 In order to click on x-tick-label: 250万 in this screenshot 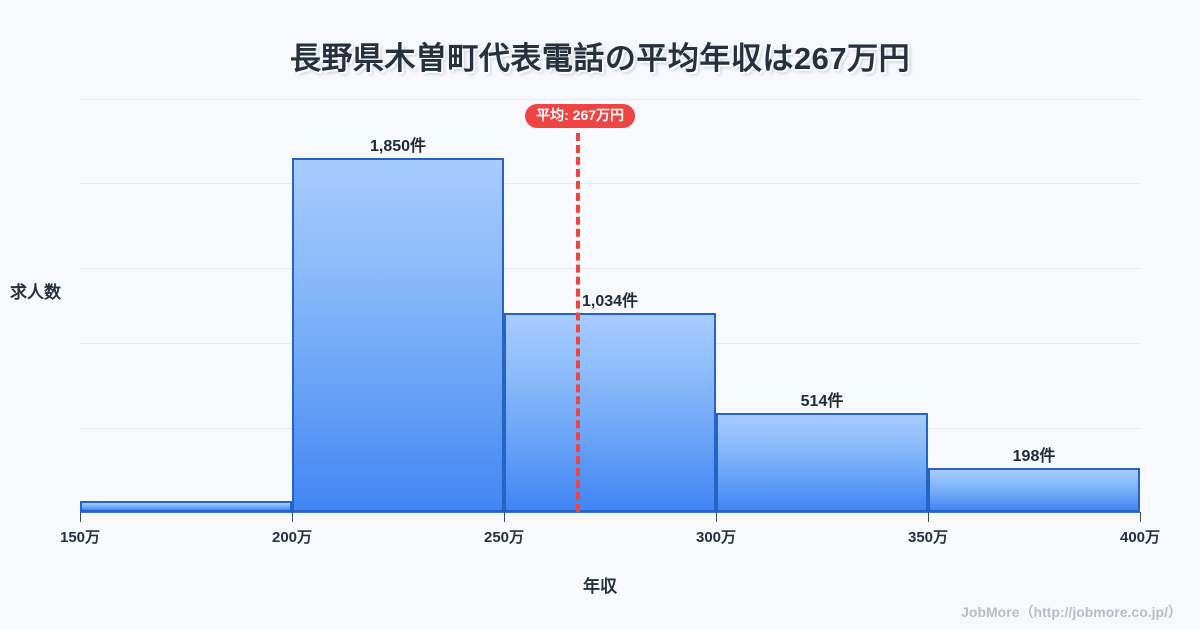, I will do `click(504, 537)`.